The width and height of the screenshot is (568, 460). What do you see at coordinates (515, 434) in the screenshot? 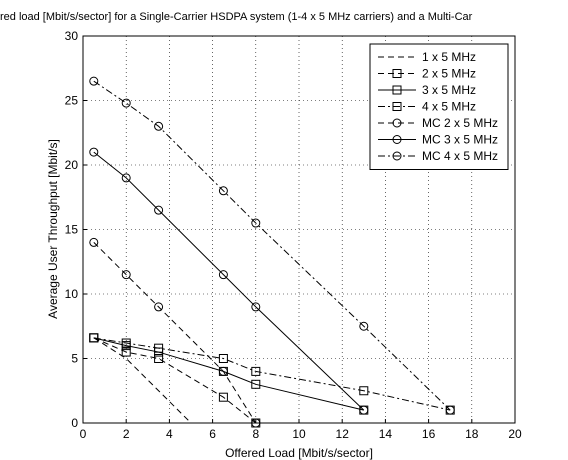
I see `x-tick-label: 20` at bounding box center [515, 434].